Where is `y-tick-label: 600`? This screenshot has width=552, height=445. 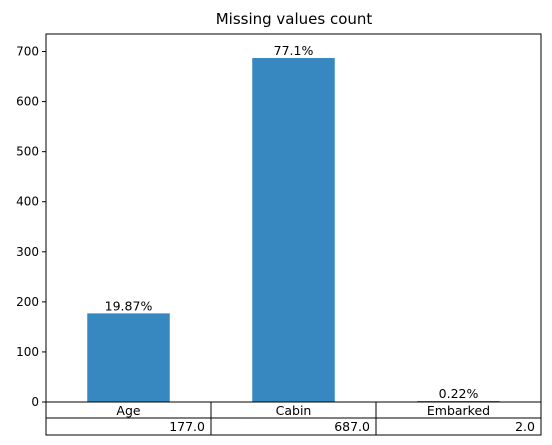
y-tick-label: 600 is located at coordinates (27, 102).